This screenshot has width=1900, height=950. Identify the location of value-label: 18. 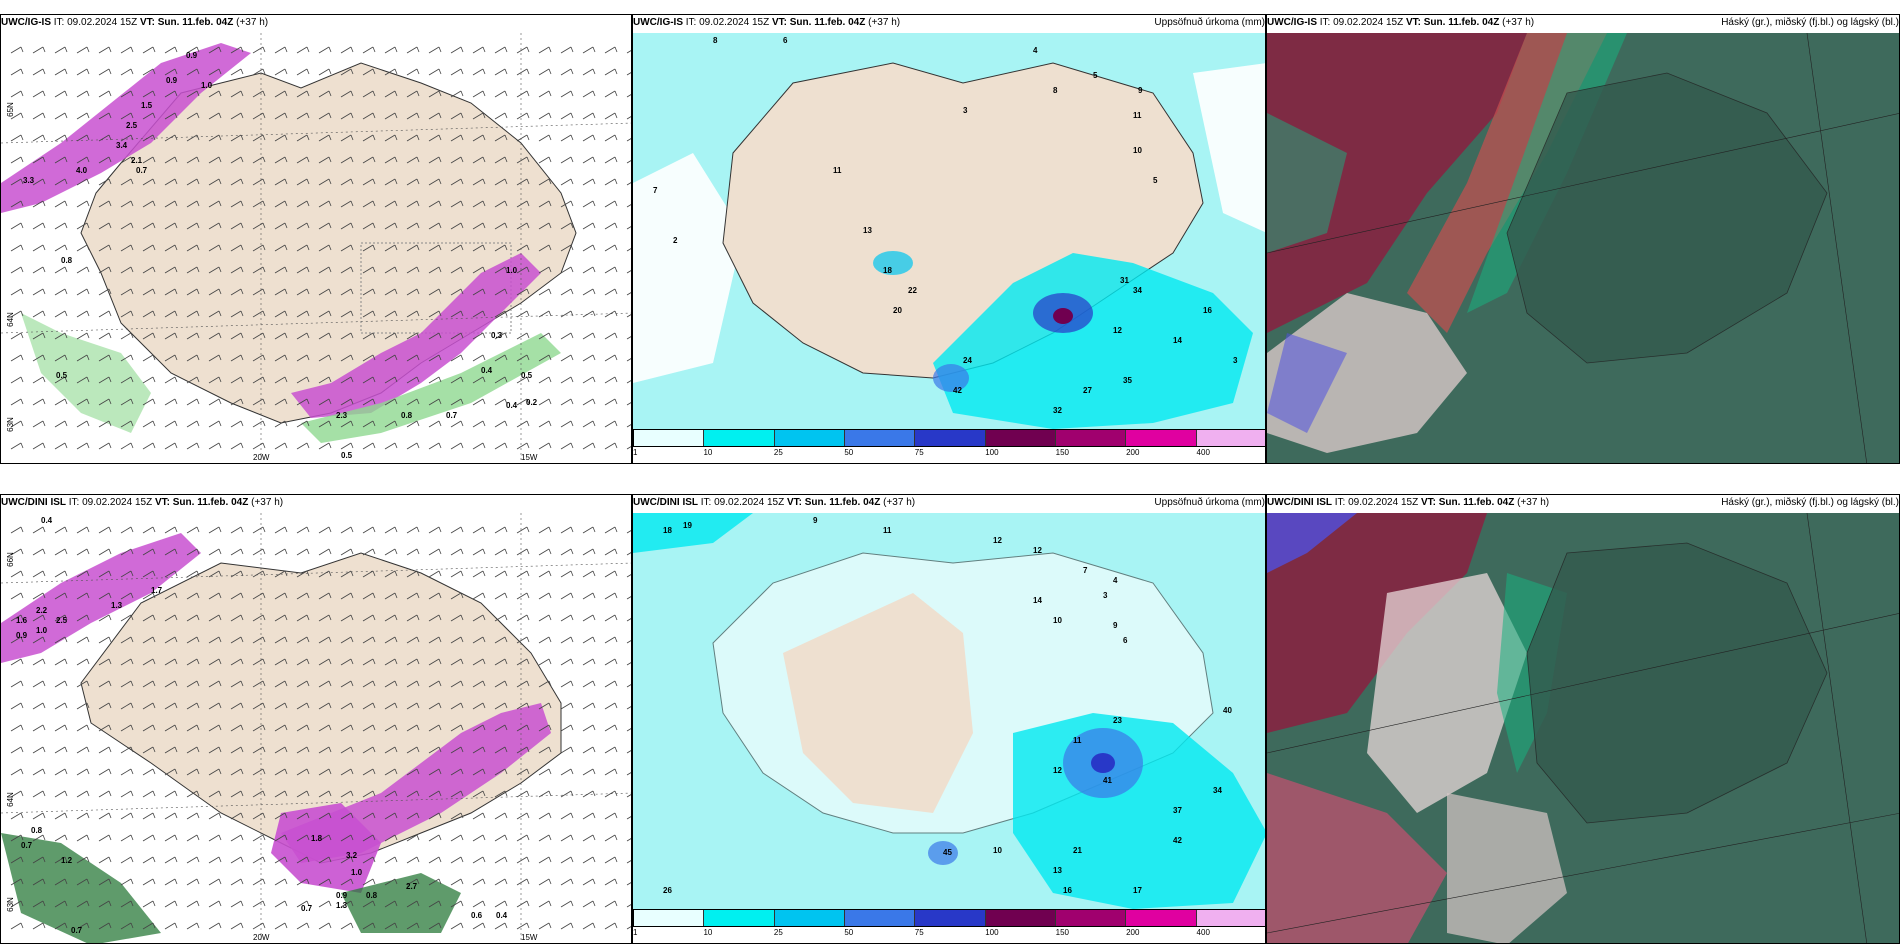
(667, 530).